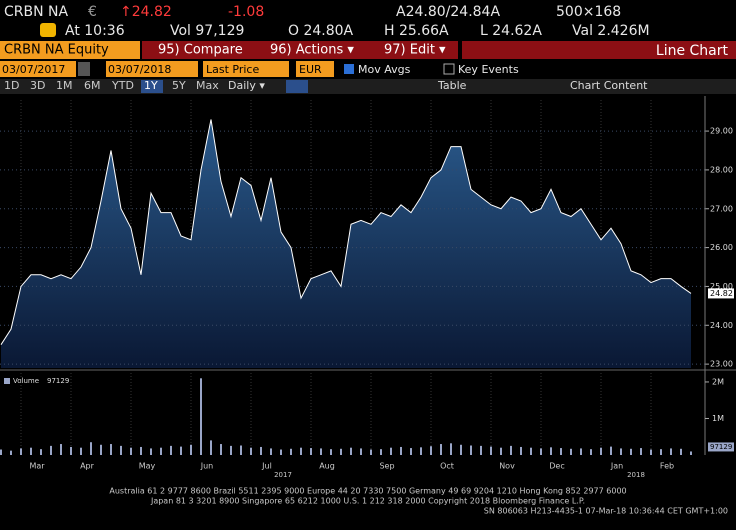  Describe the element at coordinates (556, 466) in the screenshot. I see `x-tick-label: Dec` at that location.